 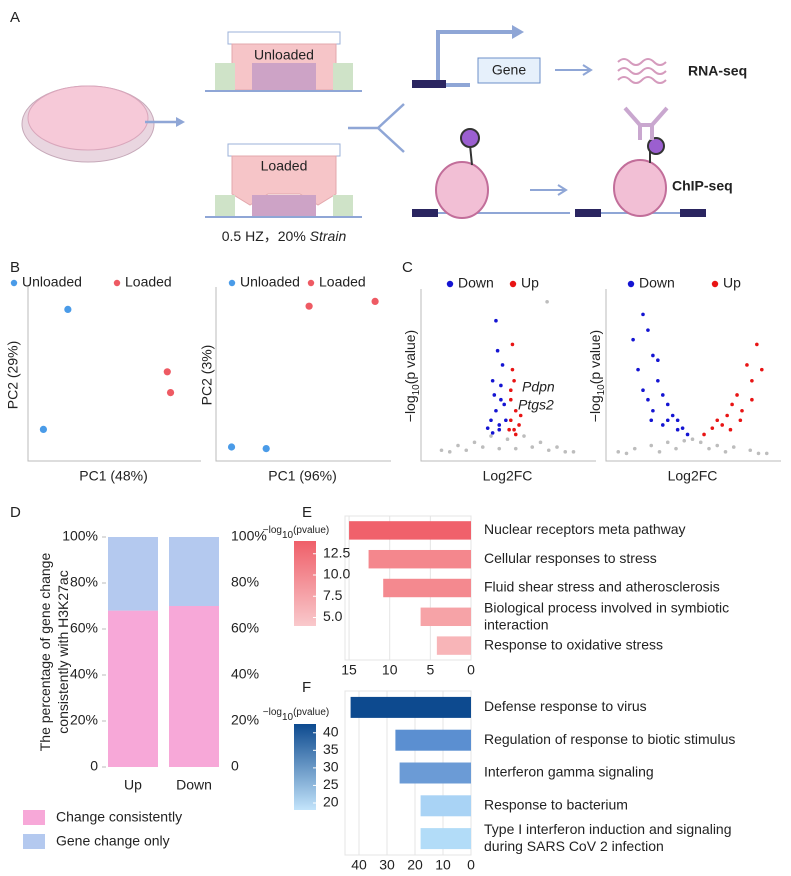 I want to click on legend-label: Loaded, so click(x=148, y=282).